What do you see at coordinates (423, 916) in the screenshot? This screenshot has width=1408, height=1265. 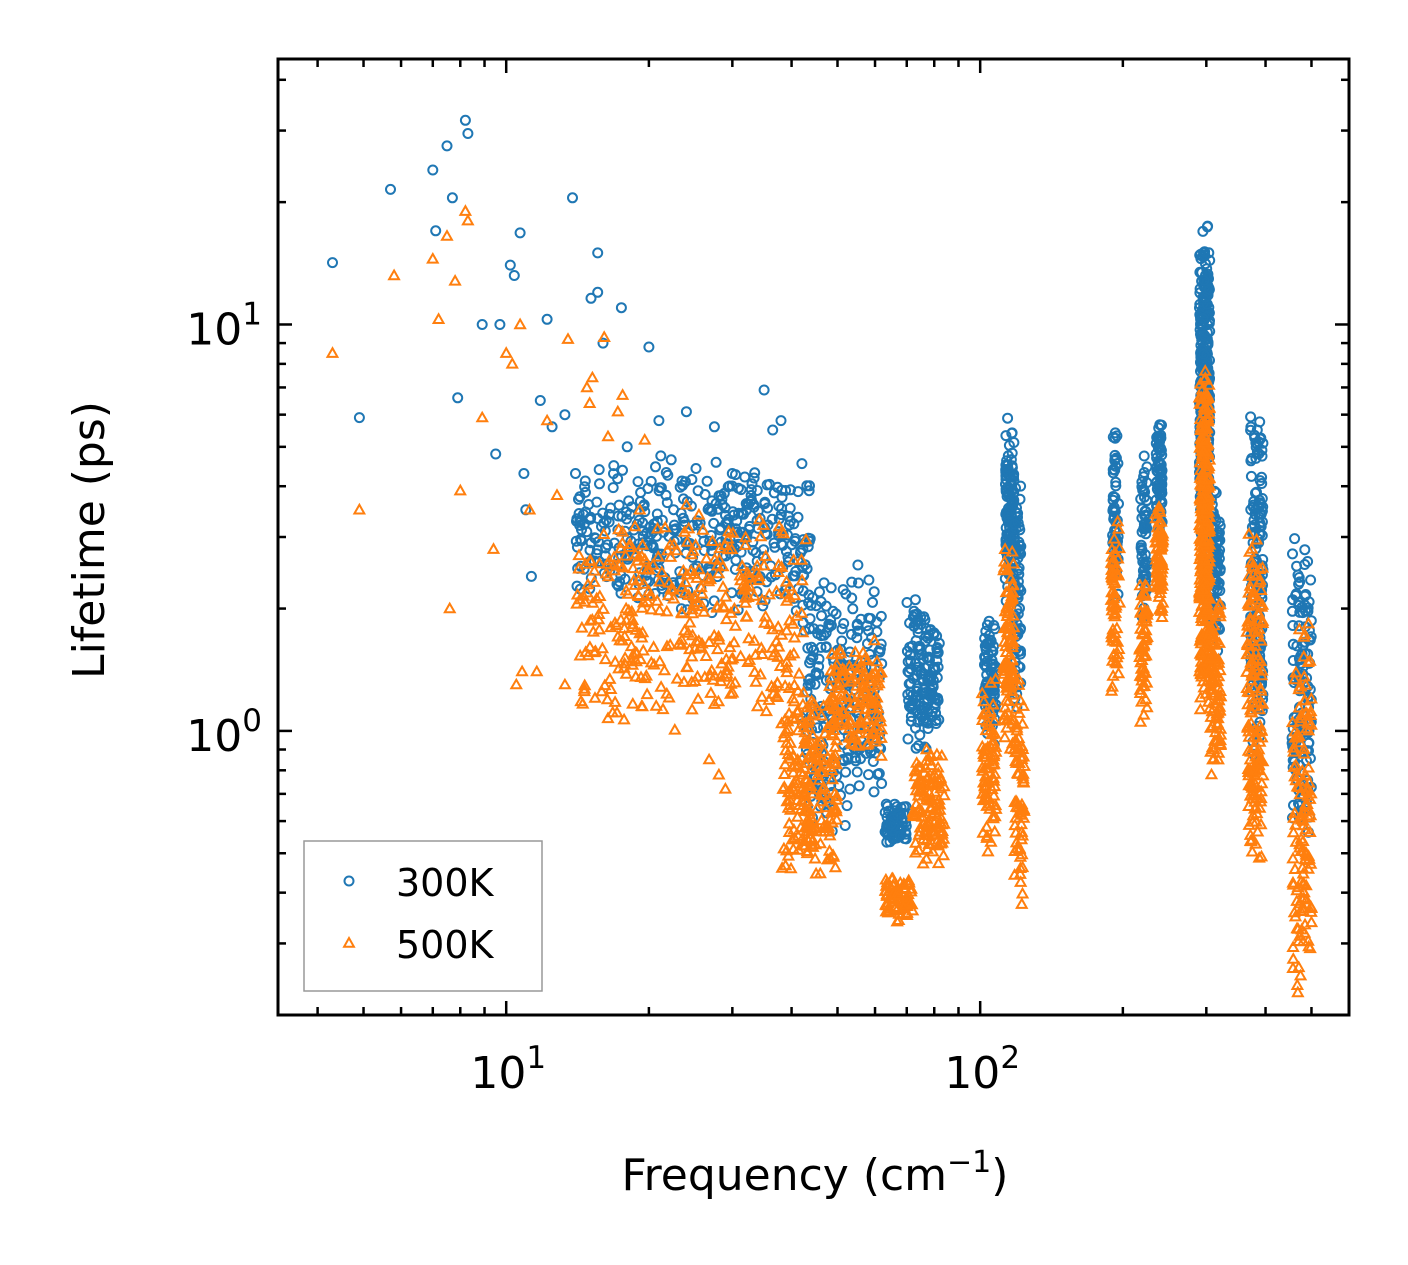 I see `legend-box` at bounding box center [423, 916].